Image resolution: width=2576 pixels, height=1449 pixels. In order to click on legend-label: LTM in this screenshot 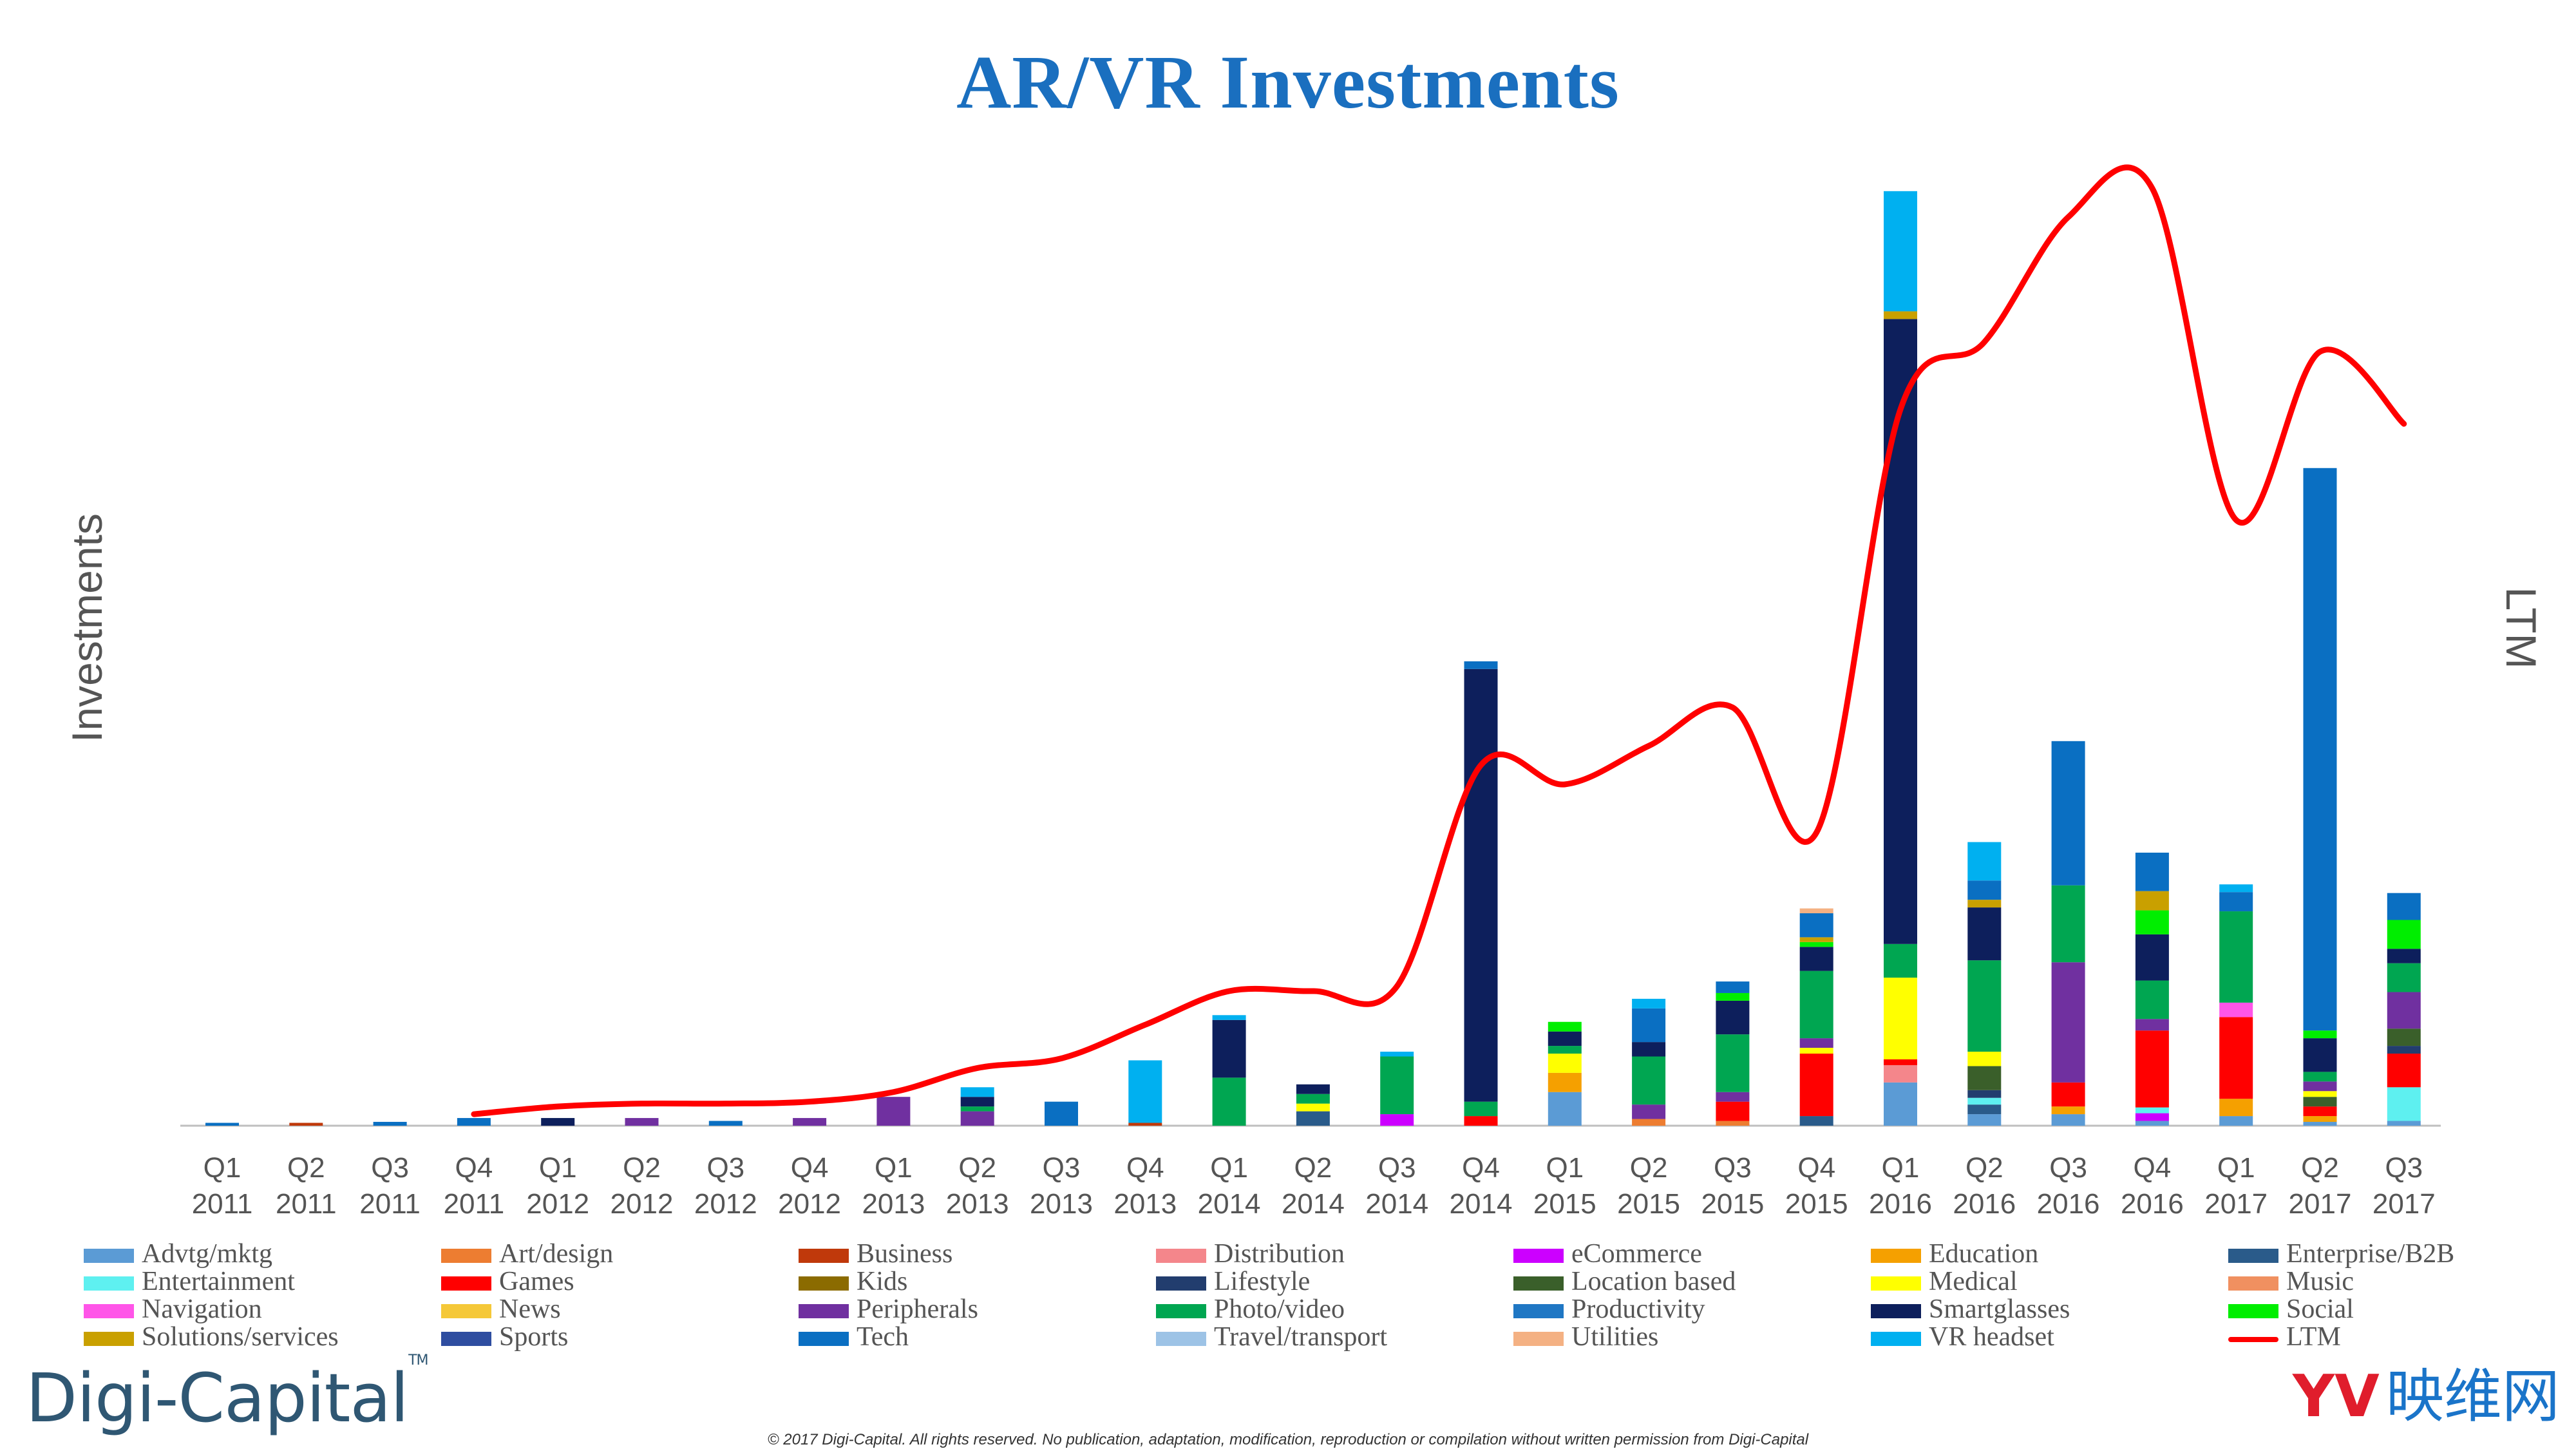, I will do `click(2313, 1337)`.